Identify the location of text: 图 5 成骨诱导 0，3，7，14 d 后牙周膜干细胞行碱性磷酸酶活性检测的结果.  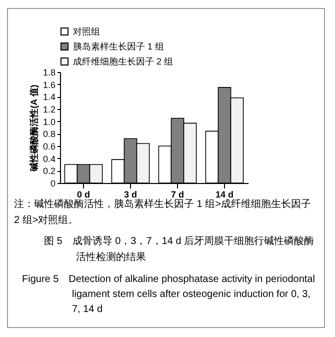
(180, 249).